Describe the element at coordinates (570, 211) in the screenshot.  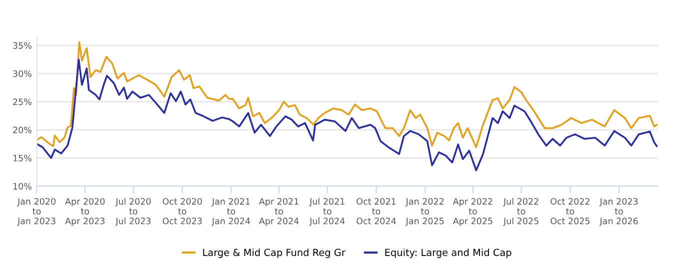
I see `x-tick-label: Oct 2022 to Oct 2025` at that location.